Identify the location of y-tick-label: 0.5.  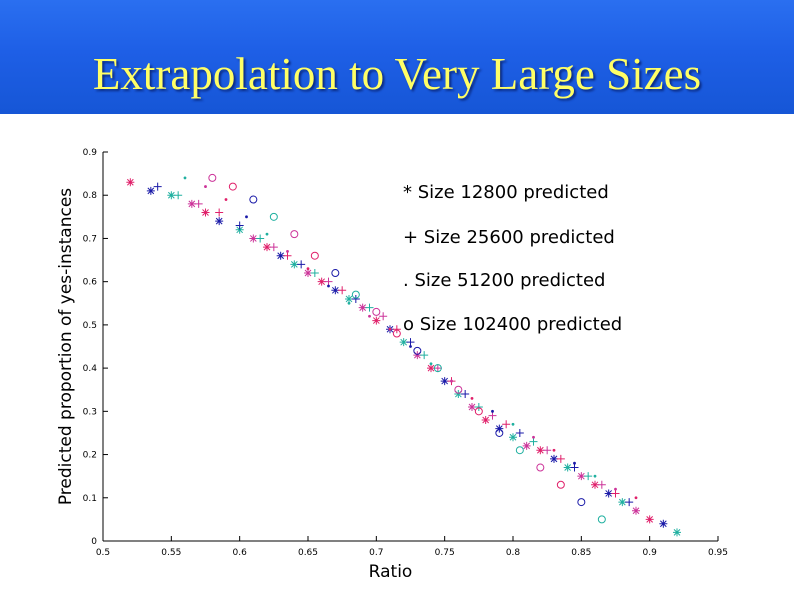
(90, 326).